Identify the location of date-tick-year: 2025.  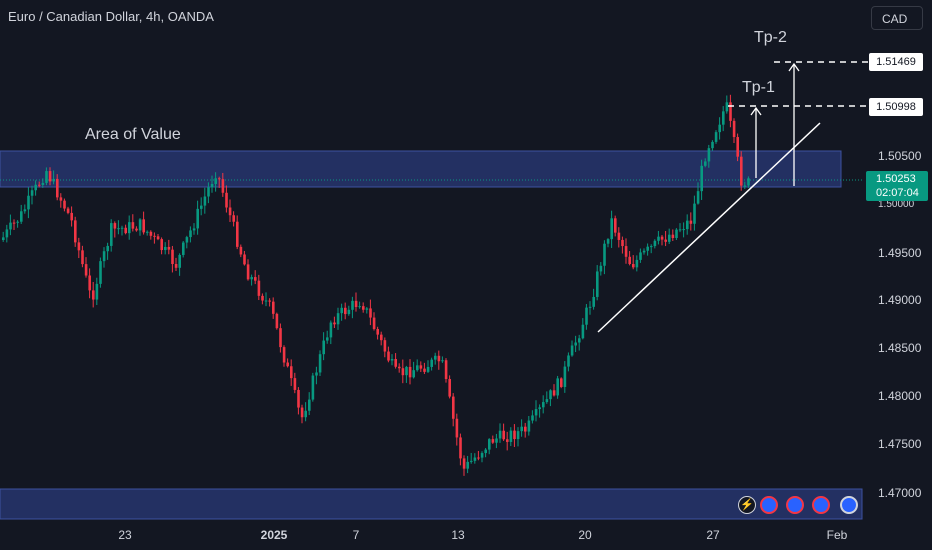
(274, 535).